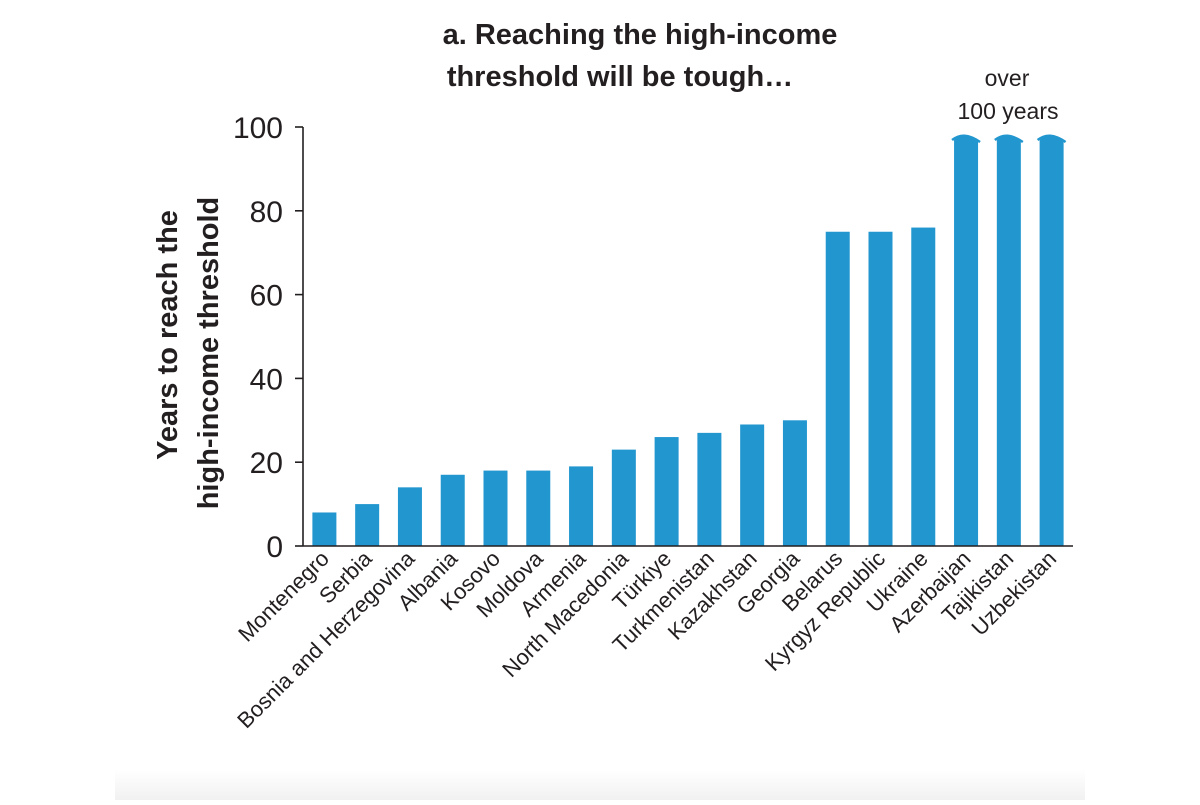  Describe the element at coordinates (168, 335) in the screenshot. I see `y-axis-label-line-1: Years to reach the` at that location.